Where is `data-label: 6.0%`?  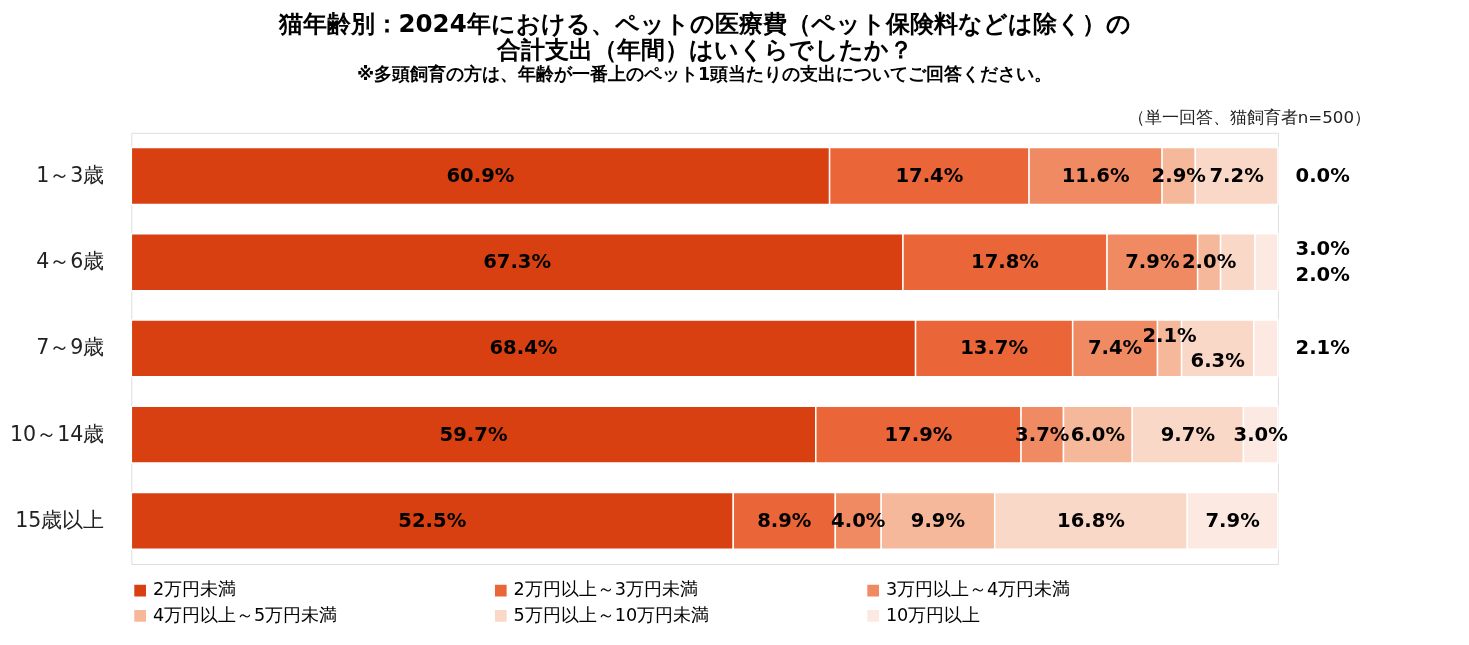 data-label: 6.0% is located at coordinates (1098, 434).